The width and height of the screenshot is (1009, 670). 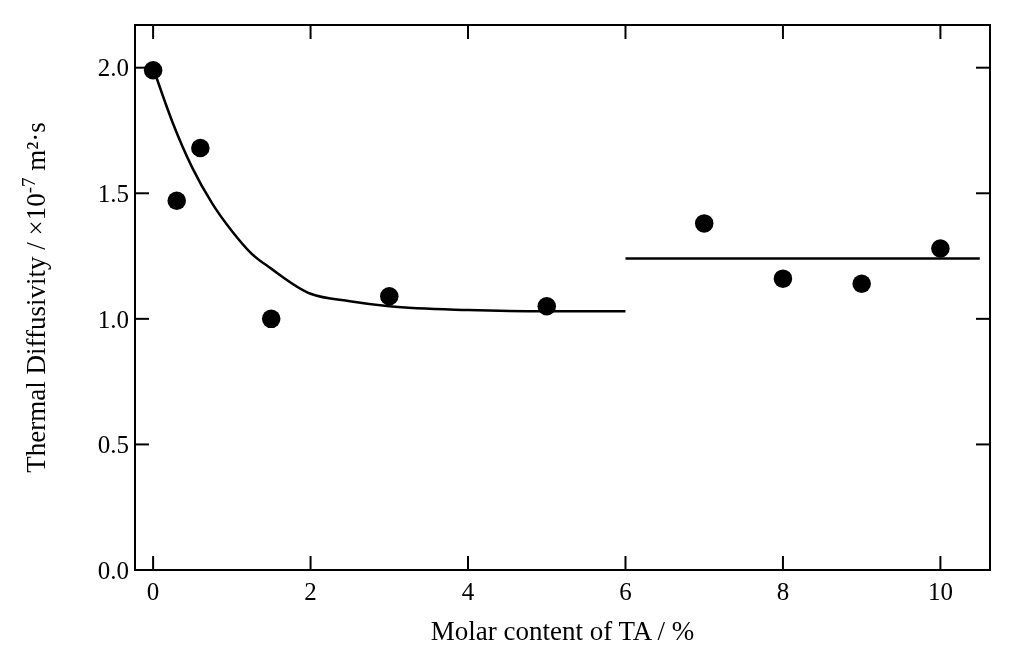 I want to click on y-tick-label: 1.0, so click(x=113, y=319).